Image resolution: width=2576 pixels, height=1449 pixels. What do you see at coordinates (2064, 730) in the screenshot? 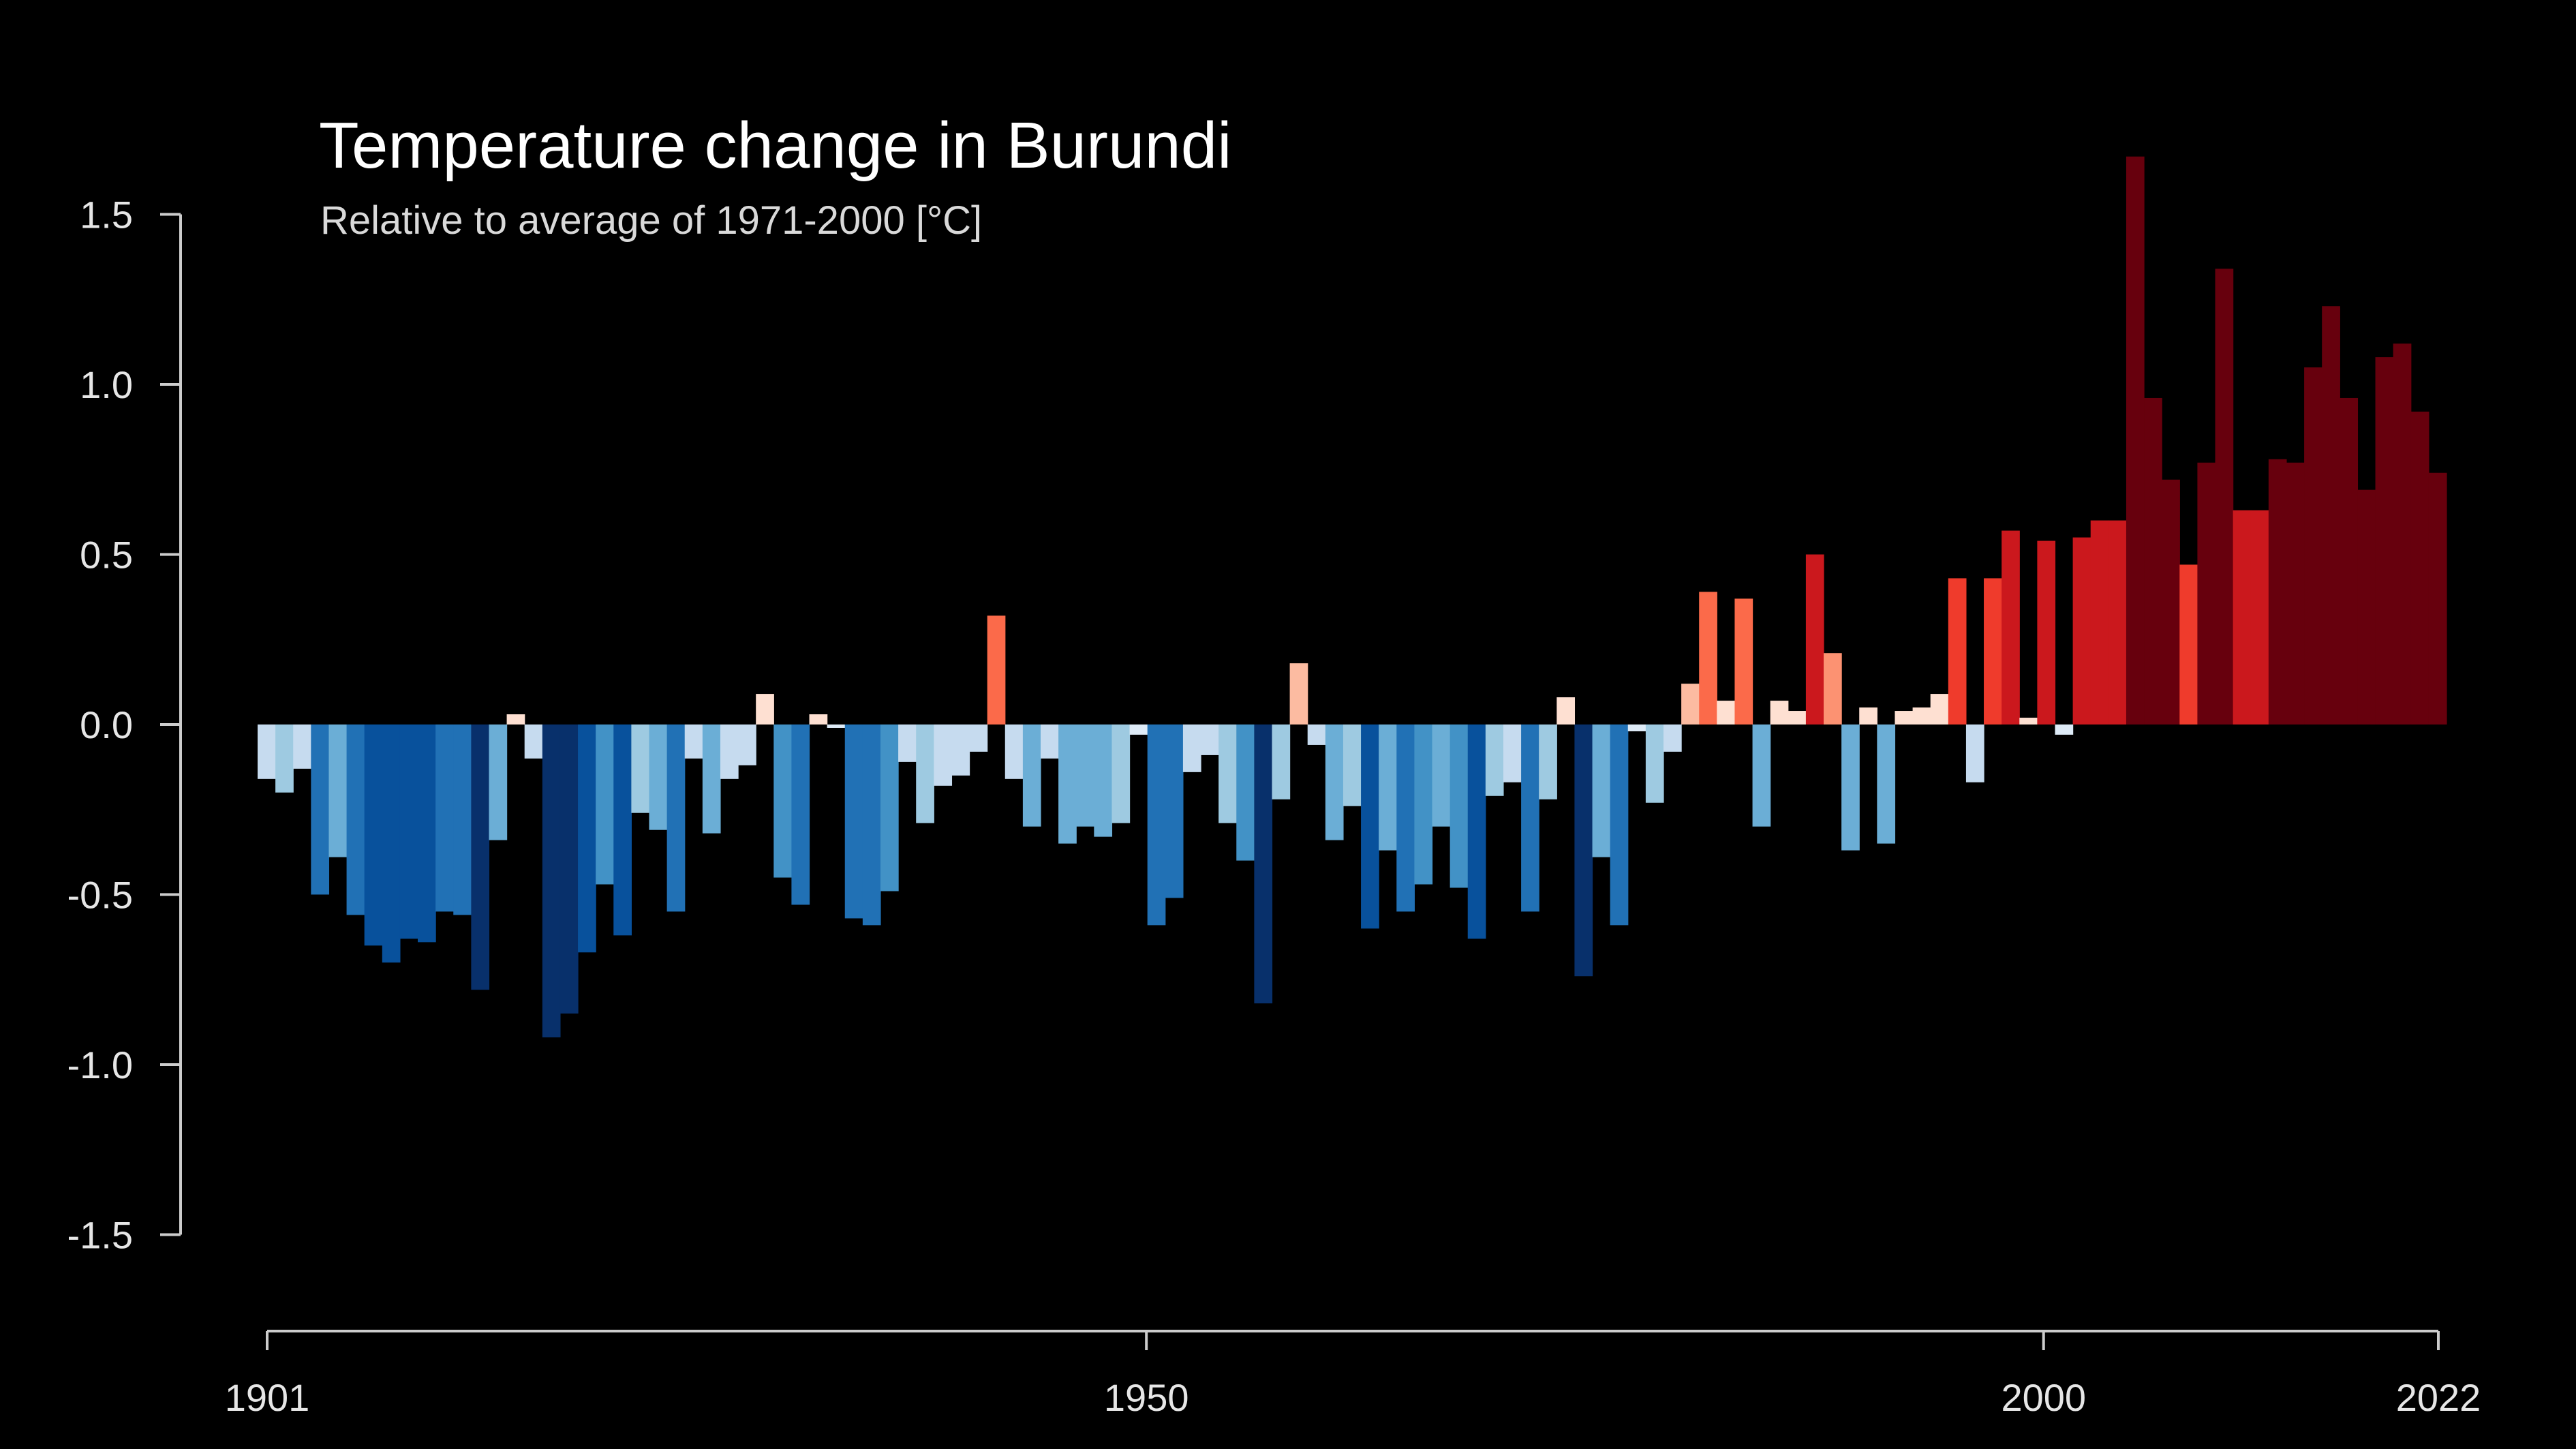
I see `bar-2002` at bounding box center [2064, 730].